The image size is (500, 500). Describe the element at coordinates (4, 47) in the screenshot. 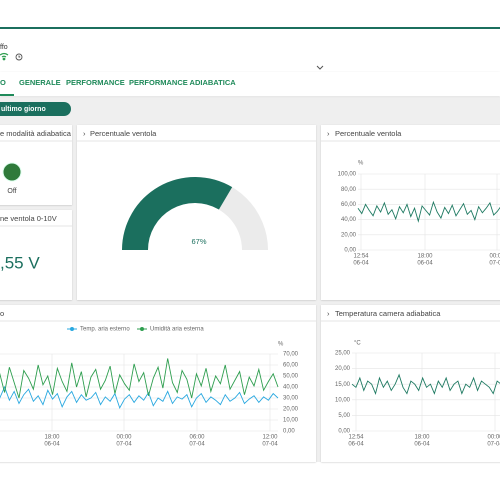

I see `site-name: ffo` at that location.